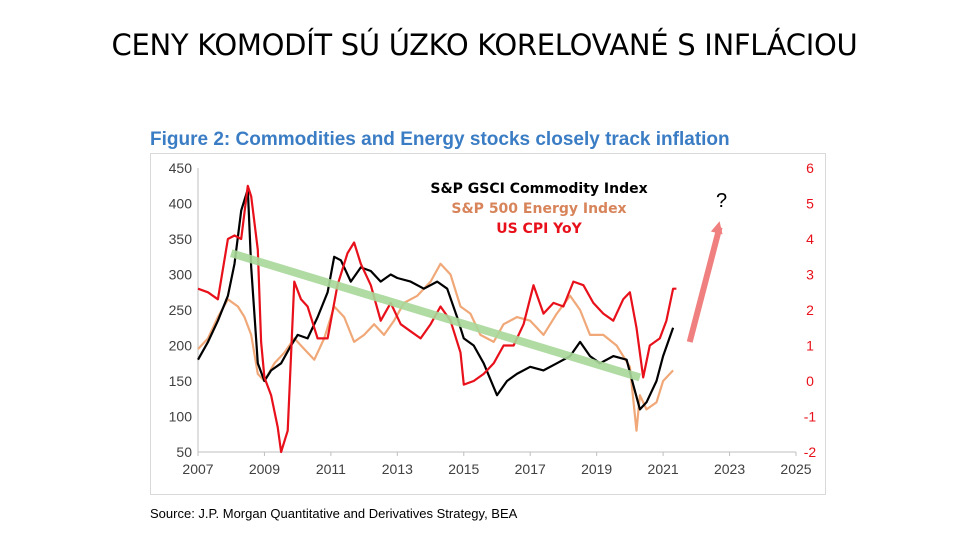  What do you see at coordinates (181, 204) in the screenshot?
I see `y-tick-left-label: 400` at bounding box center [181, 204].